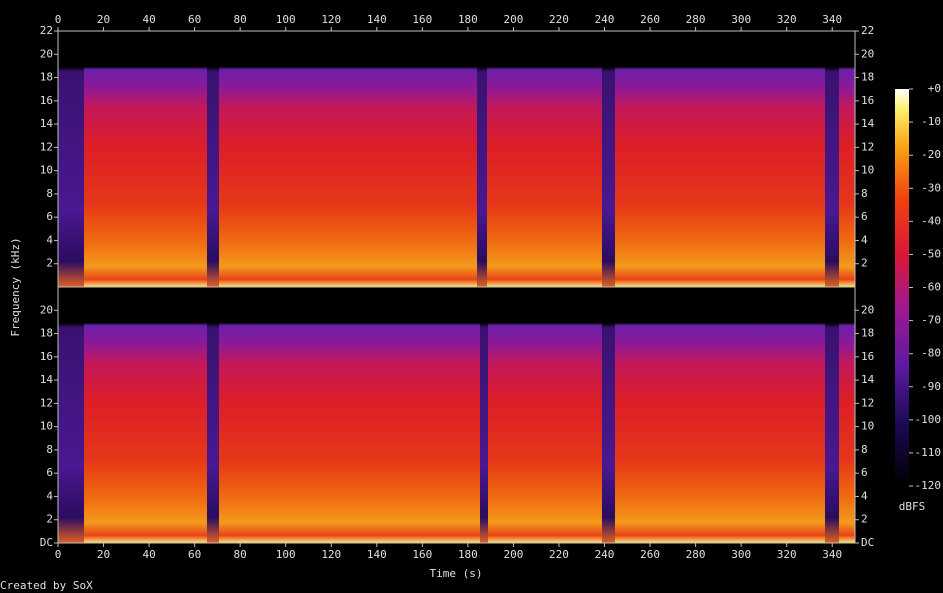 Image resolution: width=943 pixels, height=593 pixels. What do you see at coordinates (931, 353) in the screenshot?
I see `colorbar-tick-label: -80` at bounding box center [931, 353].